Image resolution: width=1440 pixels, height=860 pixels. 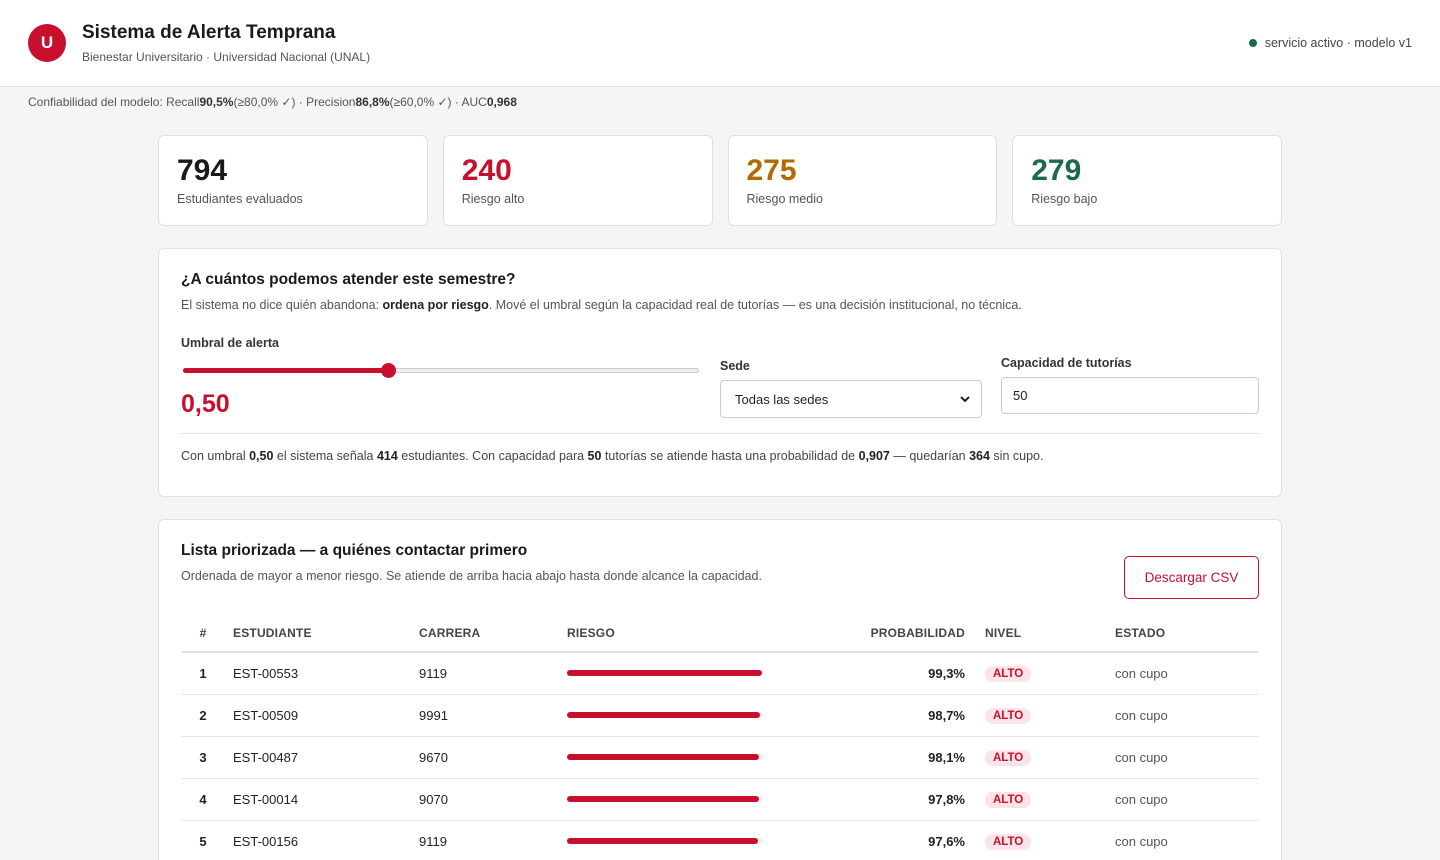 What do you see at coordinates (735, 366) in the screenshot?
I see `sede-label: Sede` at bounding box center [735, 366].